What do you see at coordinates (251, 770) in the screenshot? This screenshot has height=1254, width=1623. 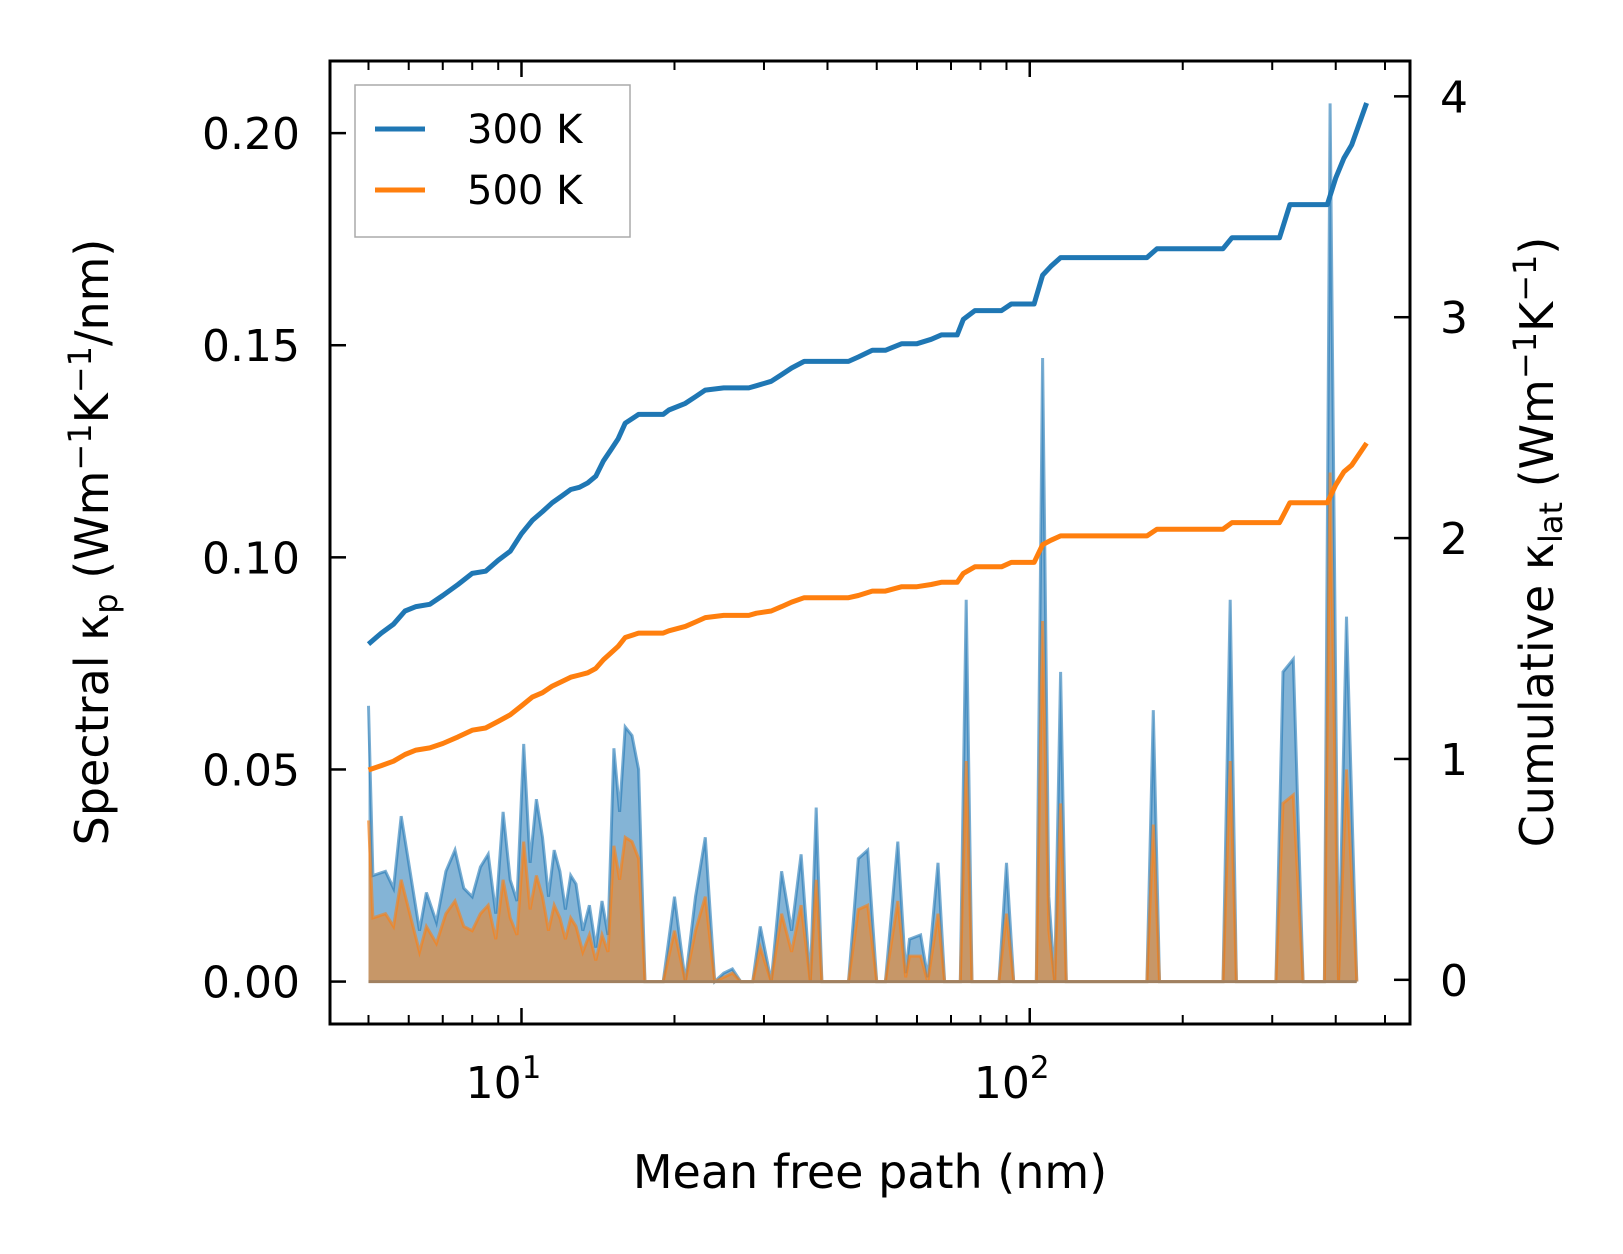 I see `y-left-tick-label-1: 0.05` at bounding box center [251, 770].